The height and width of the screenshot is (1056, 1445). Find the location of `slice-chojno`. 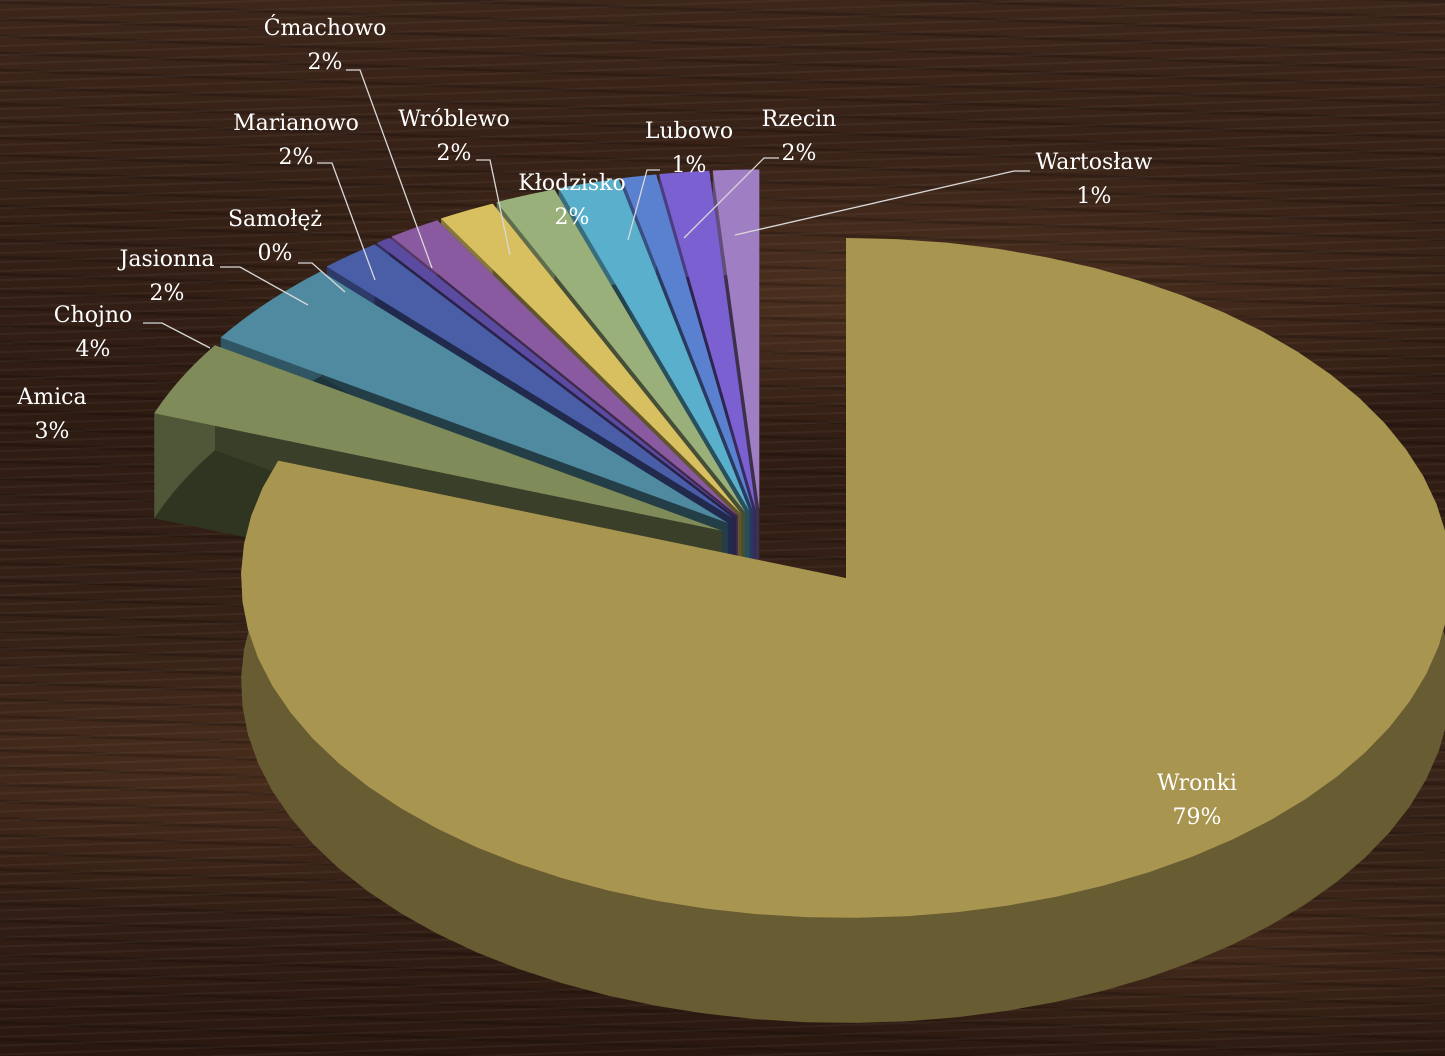

slice-chojno is located at coordinates (474, 397).